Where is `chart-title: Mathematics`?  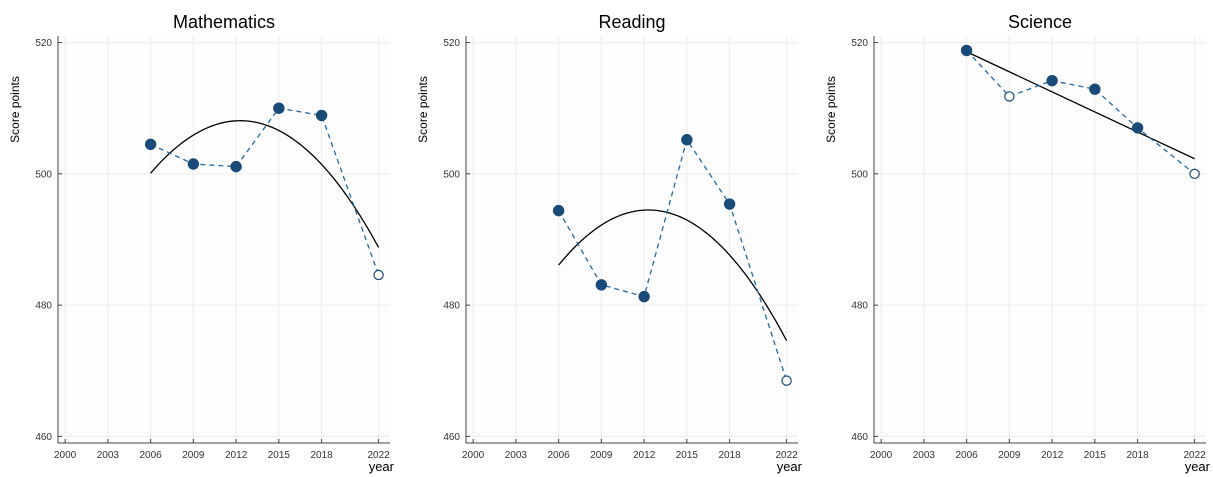
chart-title: Mathematics is located at coordinates (224, 22).